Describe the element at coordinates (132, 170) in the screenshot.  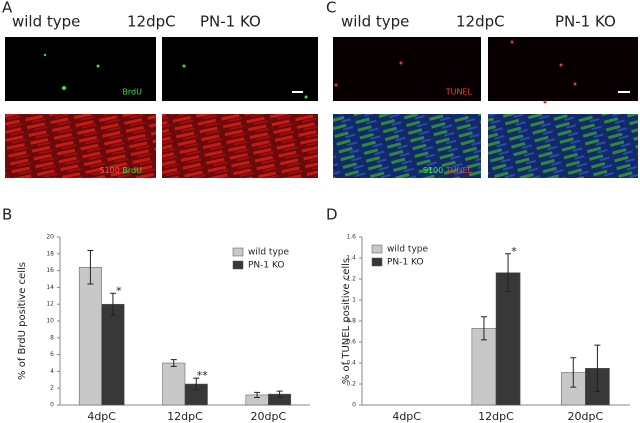
I see `label-part: BrdU` at that location.